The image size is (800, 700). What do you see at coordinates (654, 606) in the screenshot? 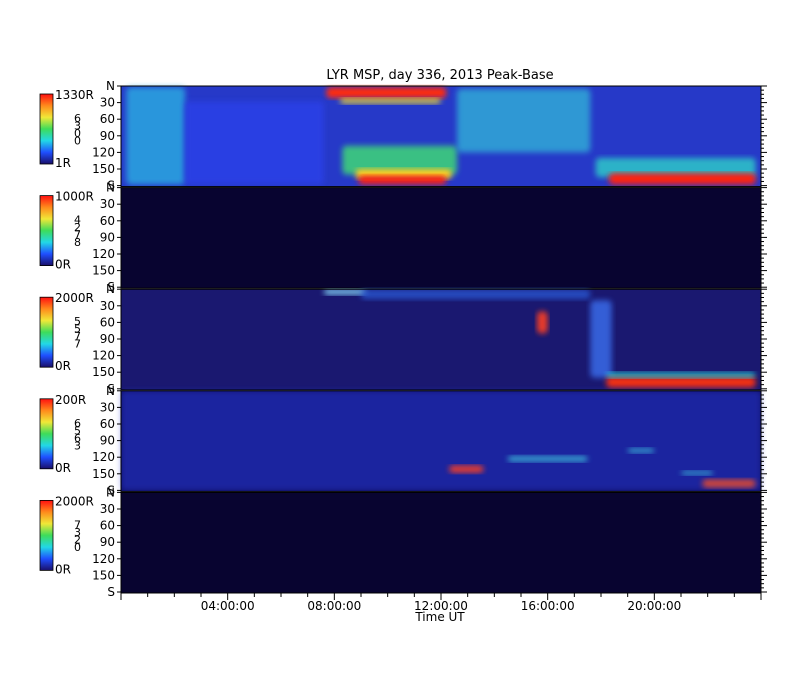
I see `x-tick-label: 20:00:00` at bounding box center [654, 606].